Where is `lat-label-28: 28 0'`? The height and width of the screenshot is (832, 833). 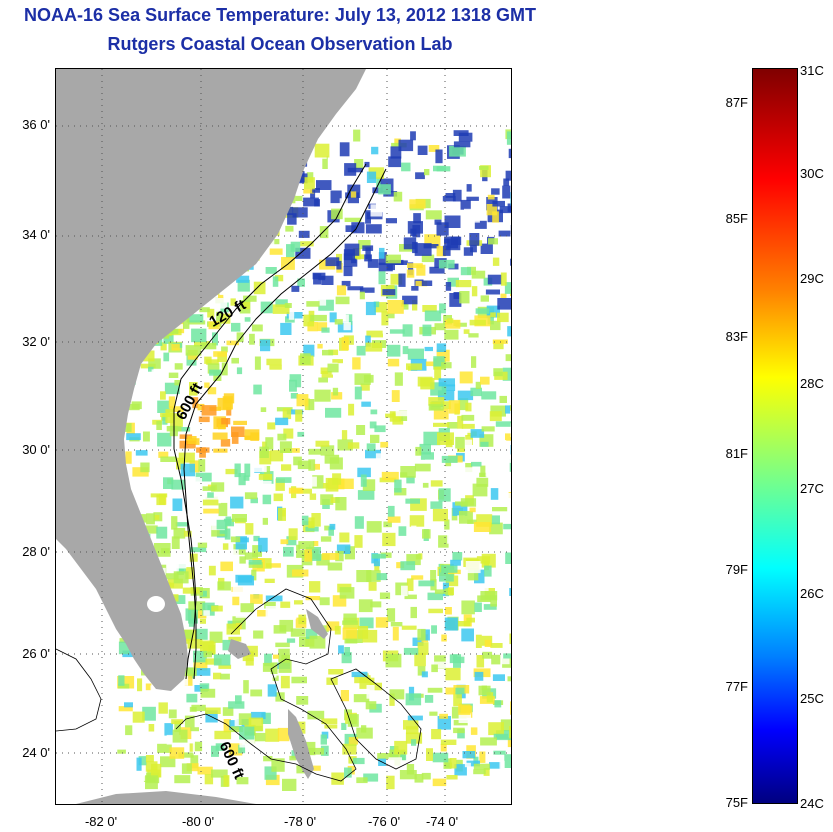 lat-label-28: 28 0' is located at coordinates (36, 551).